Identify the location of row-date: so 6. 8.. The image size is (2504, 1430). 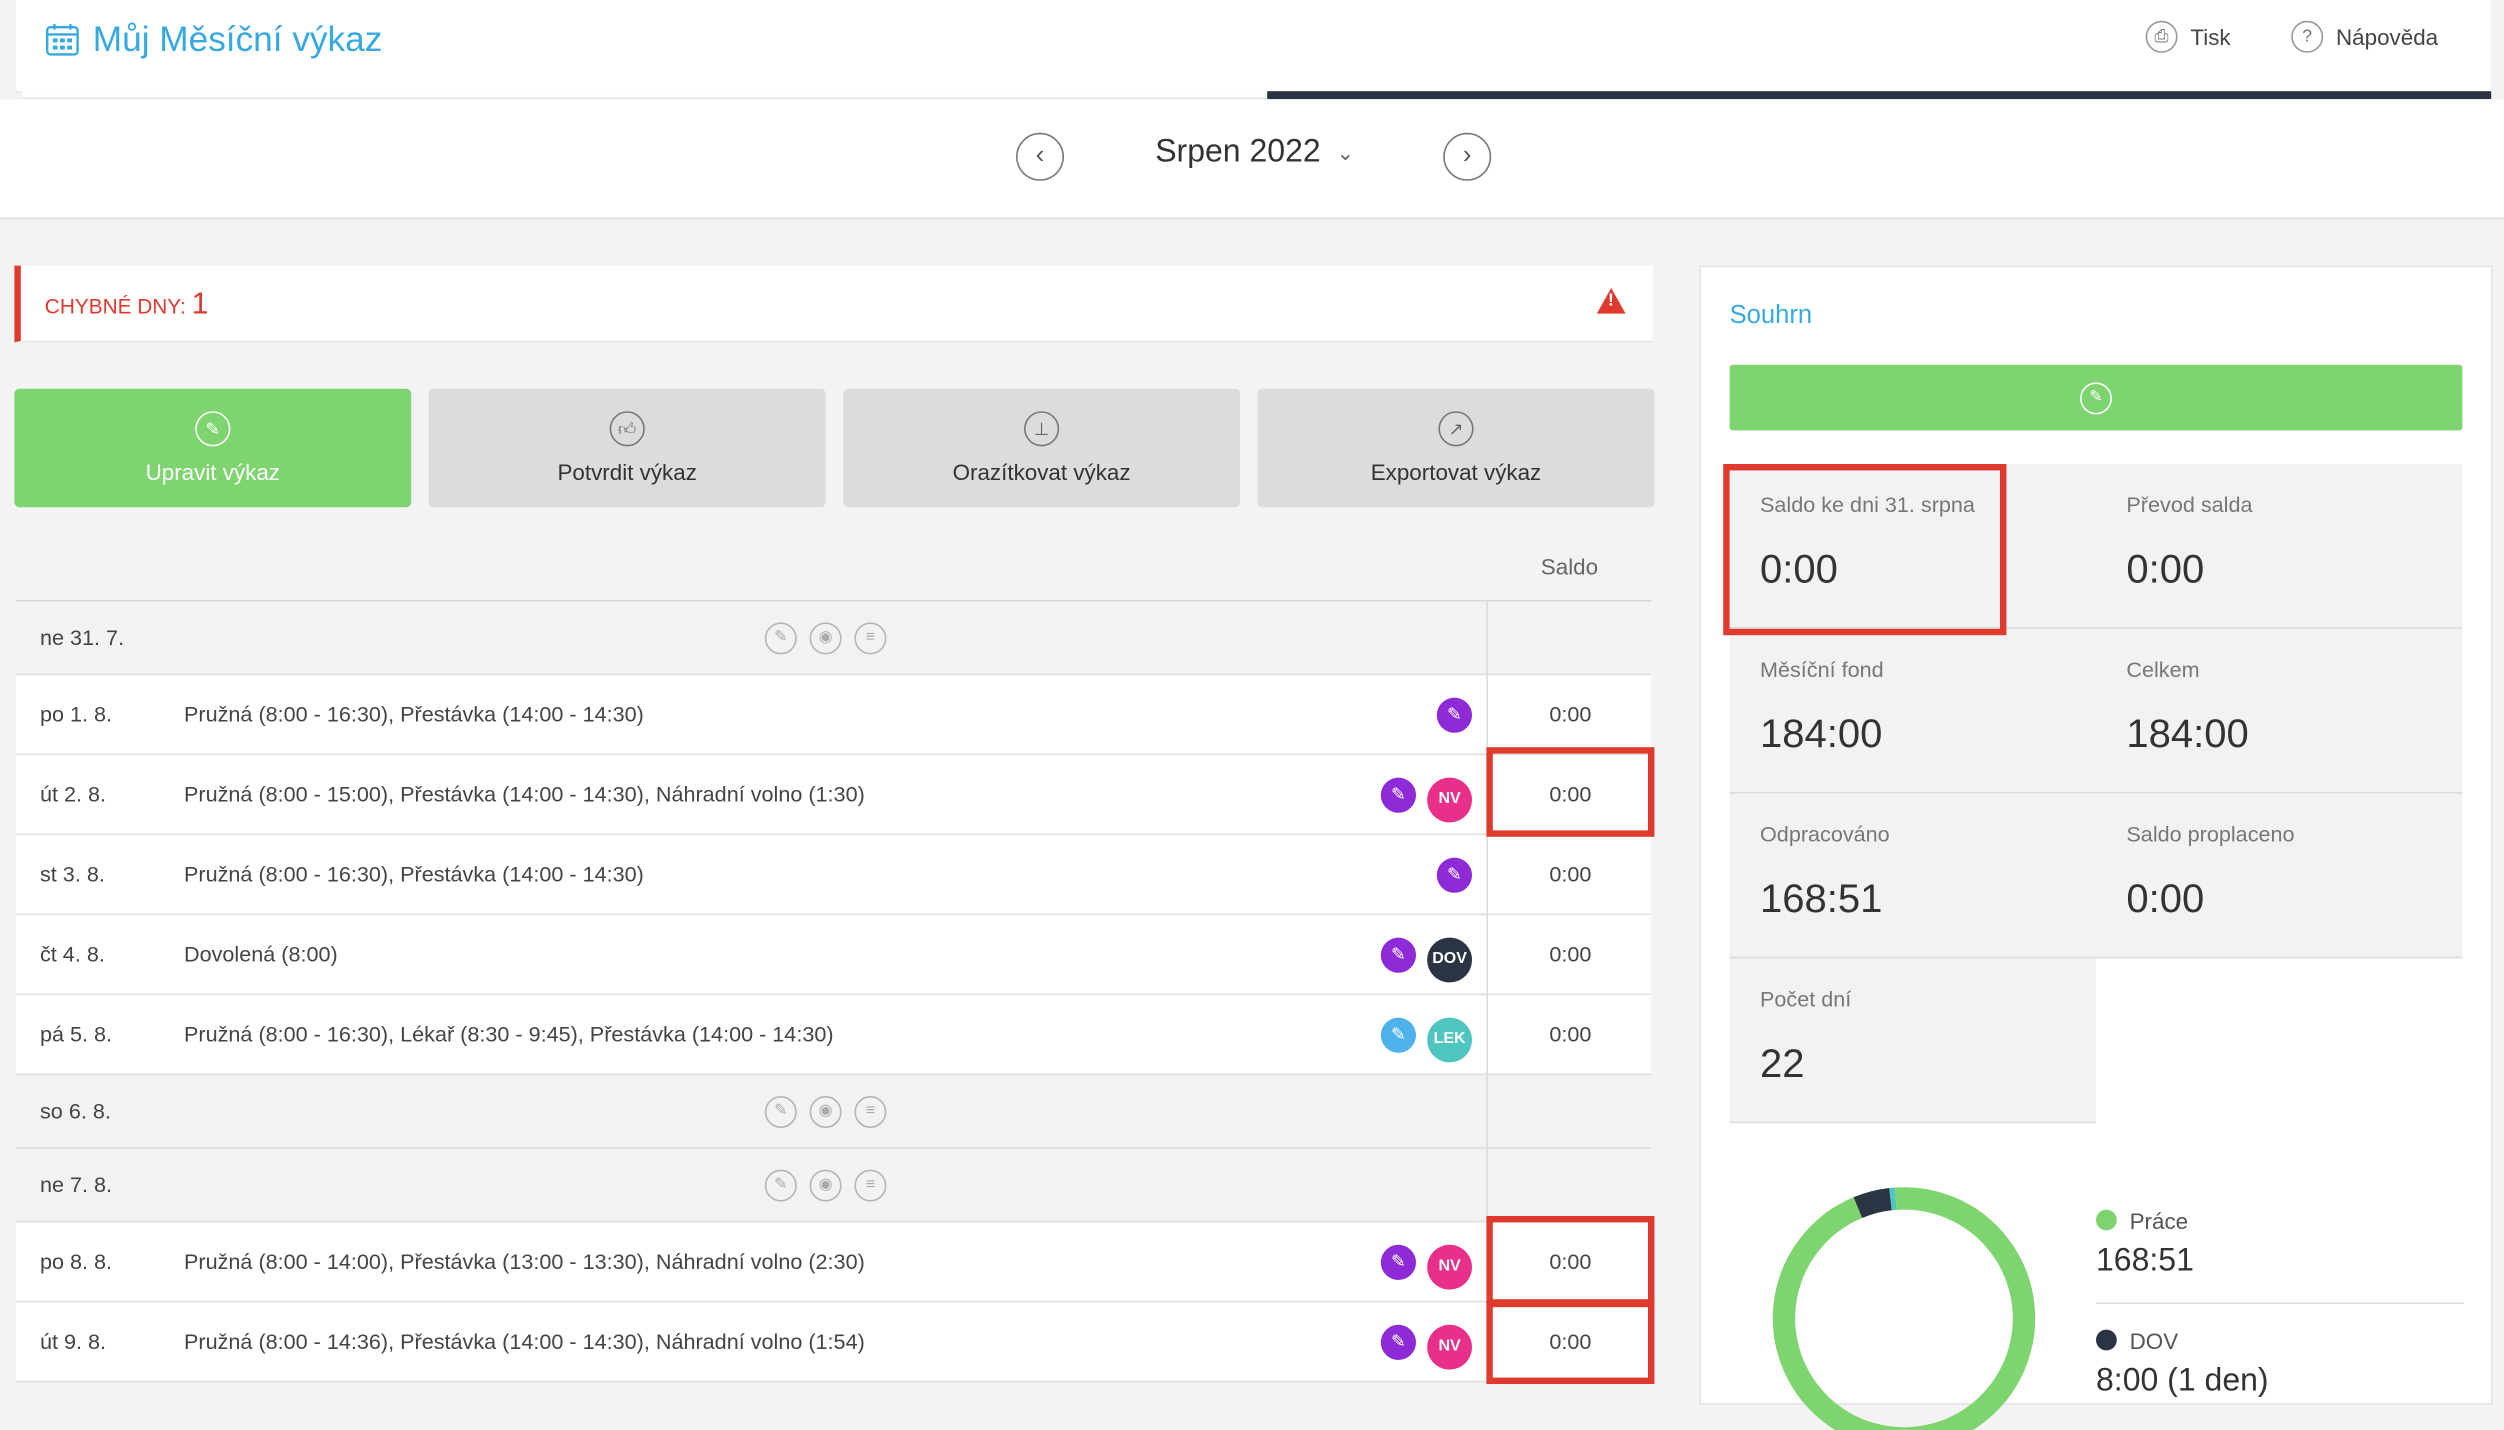
(75, 1111).